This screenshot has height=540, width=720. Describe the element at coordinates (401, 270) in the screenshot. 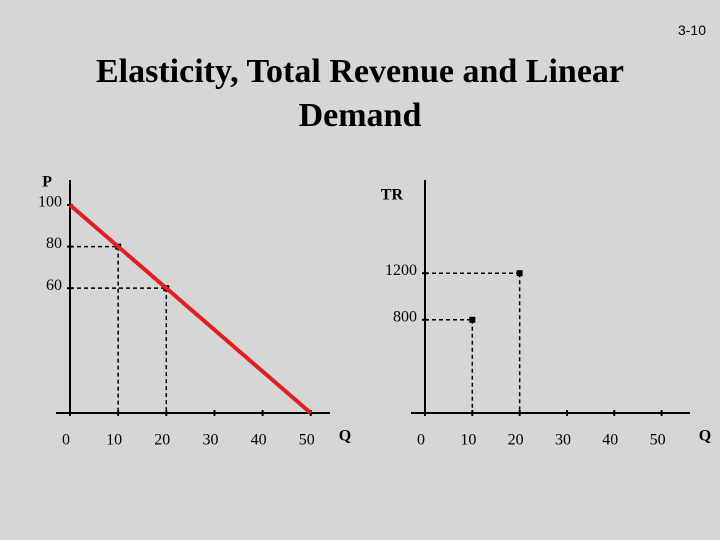

I see `y-tick-label: 1200` at that location.